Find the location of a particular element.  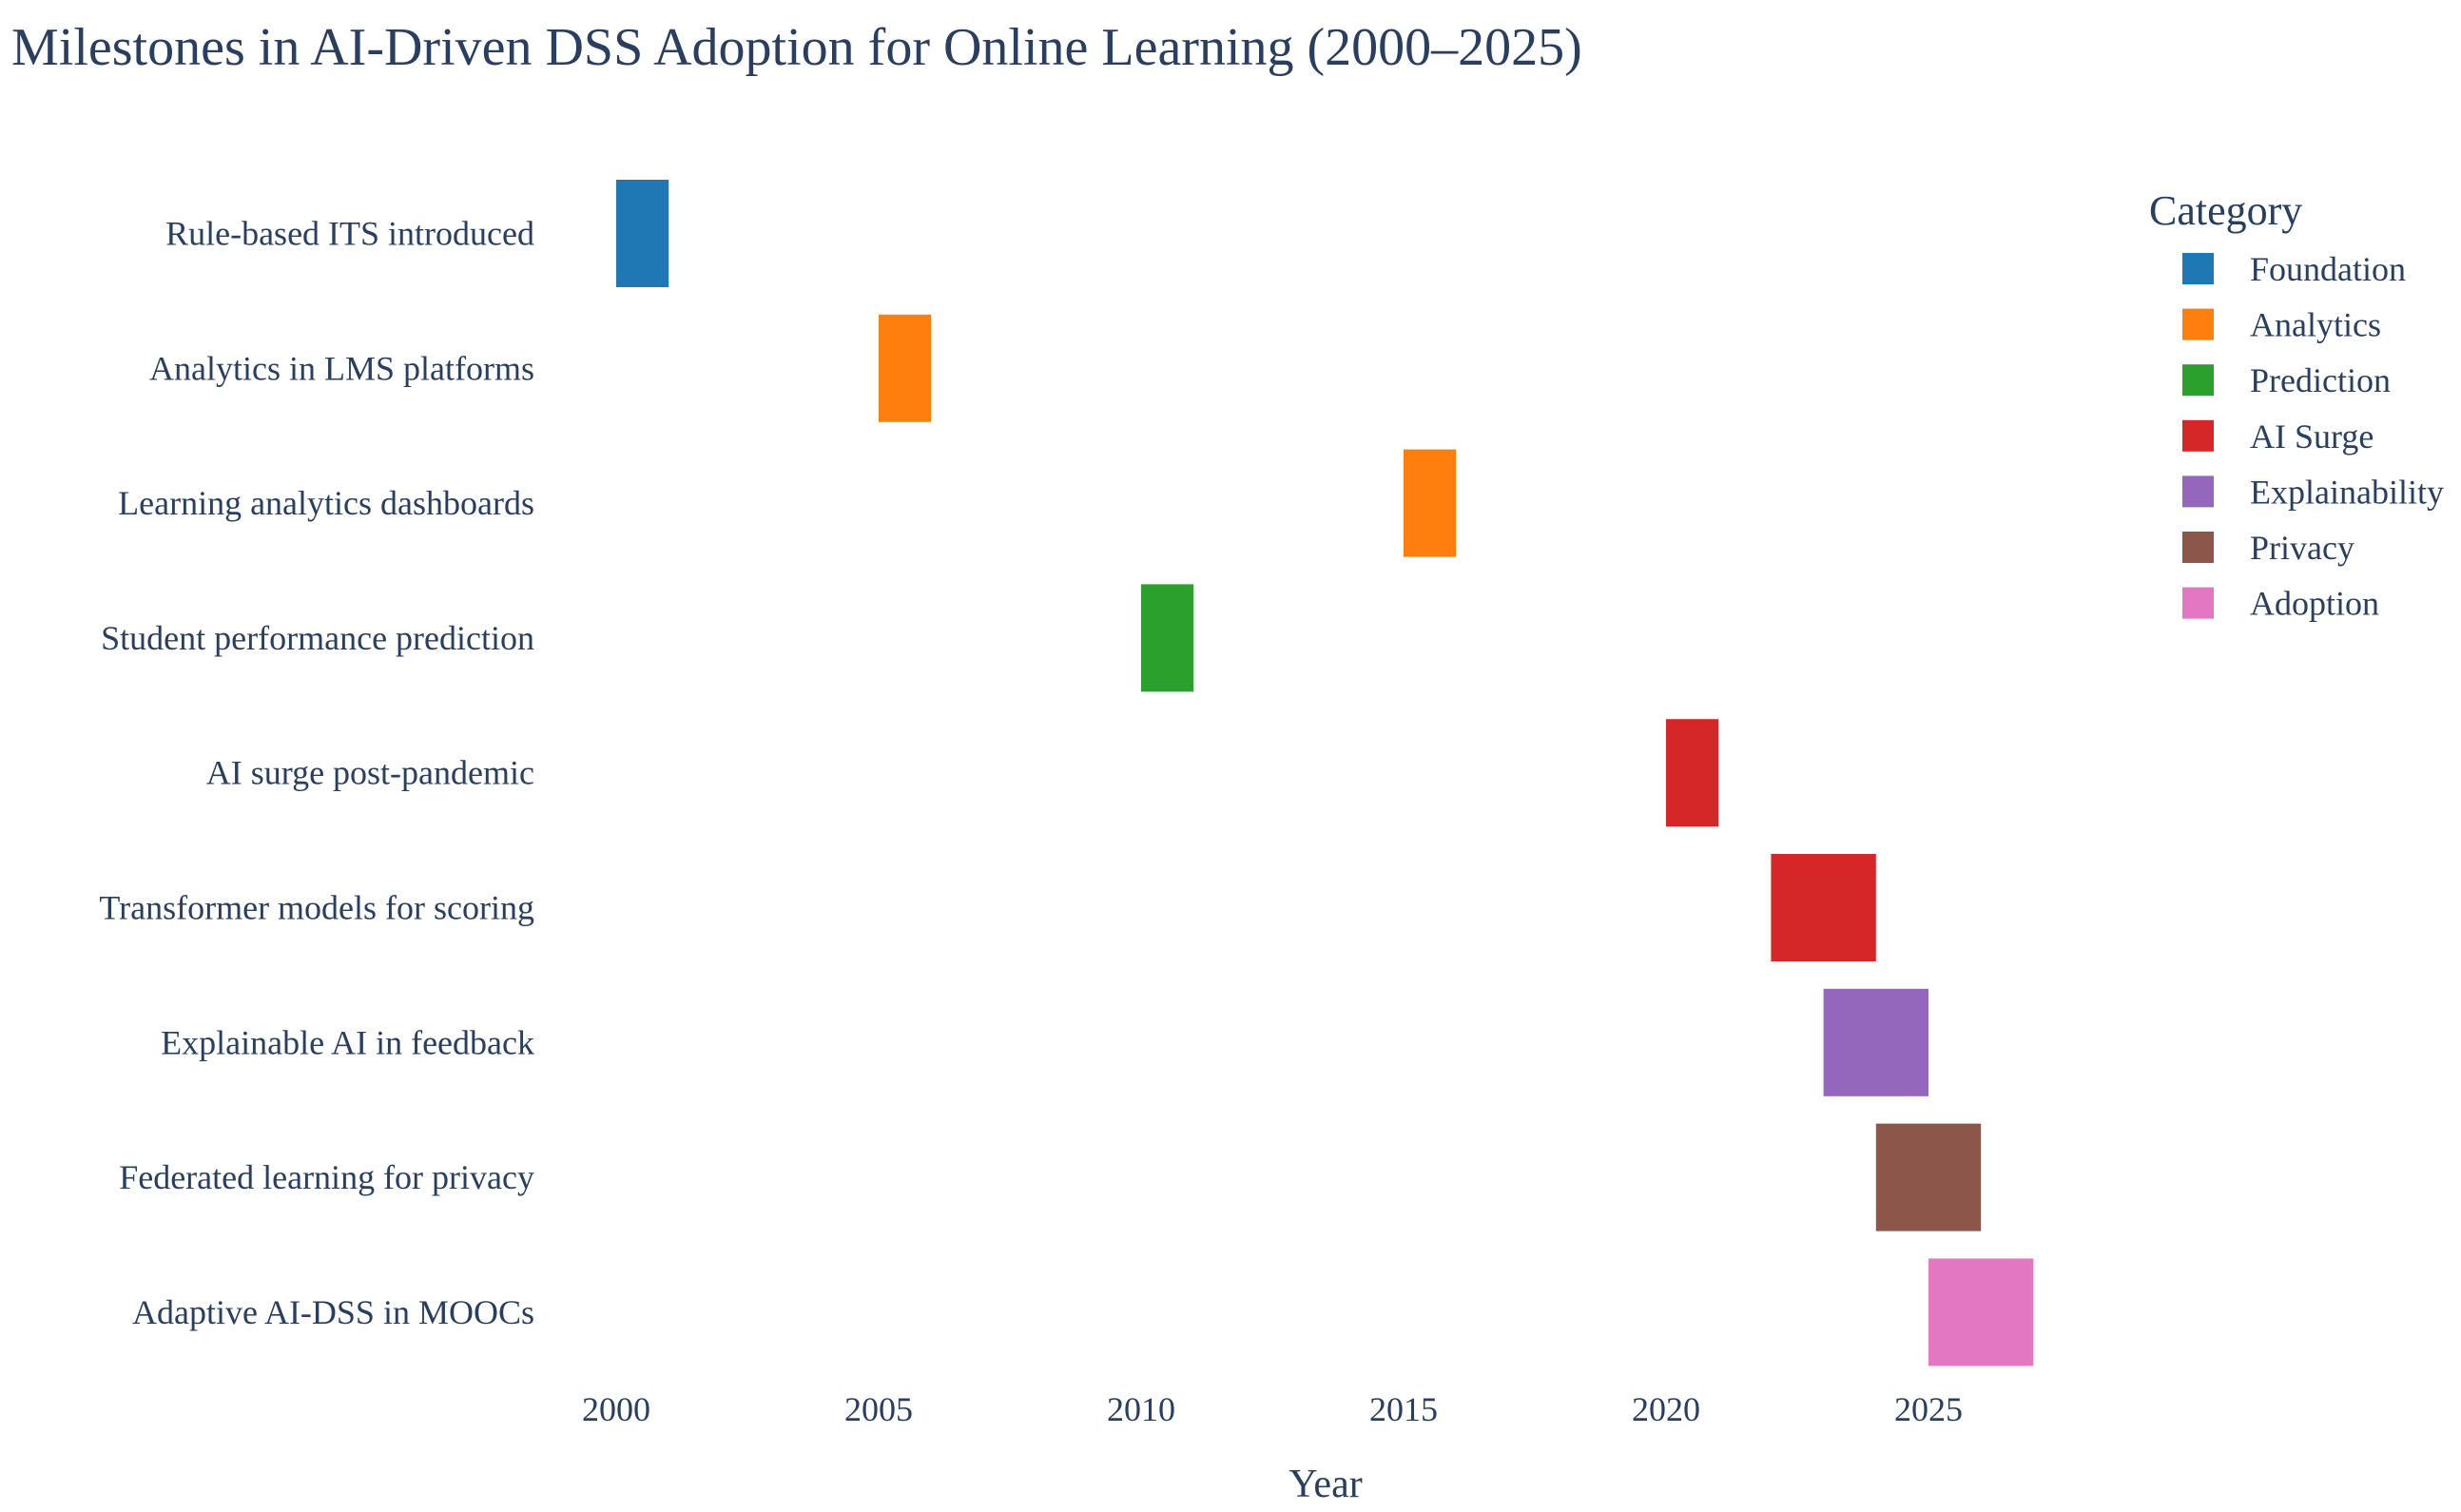

x-tick-label: 2025 is located at coordinates (1928, 1409).